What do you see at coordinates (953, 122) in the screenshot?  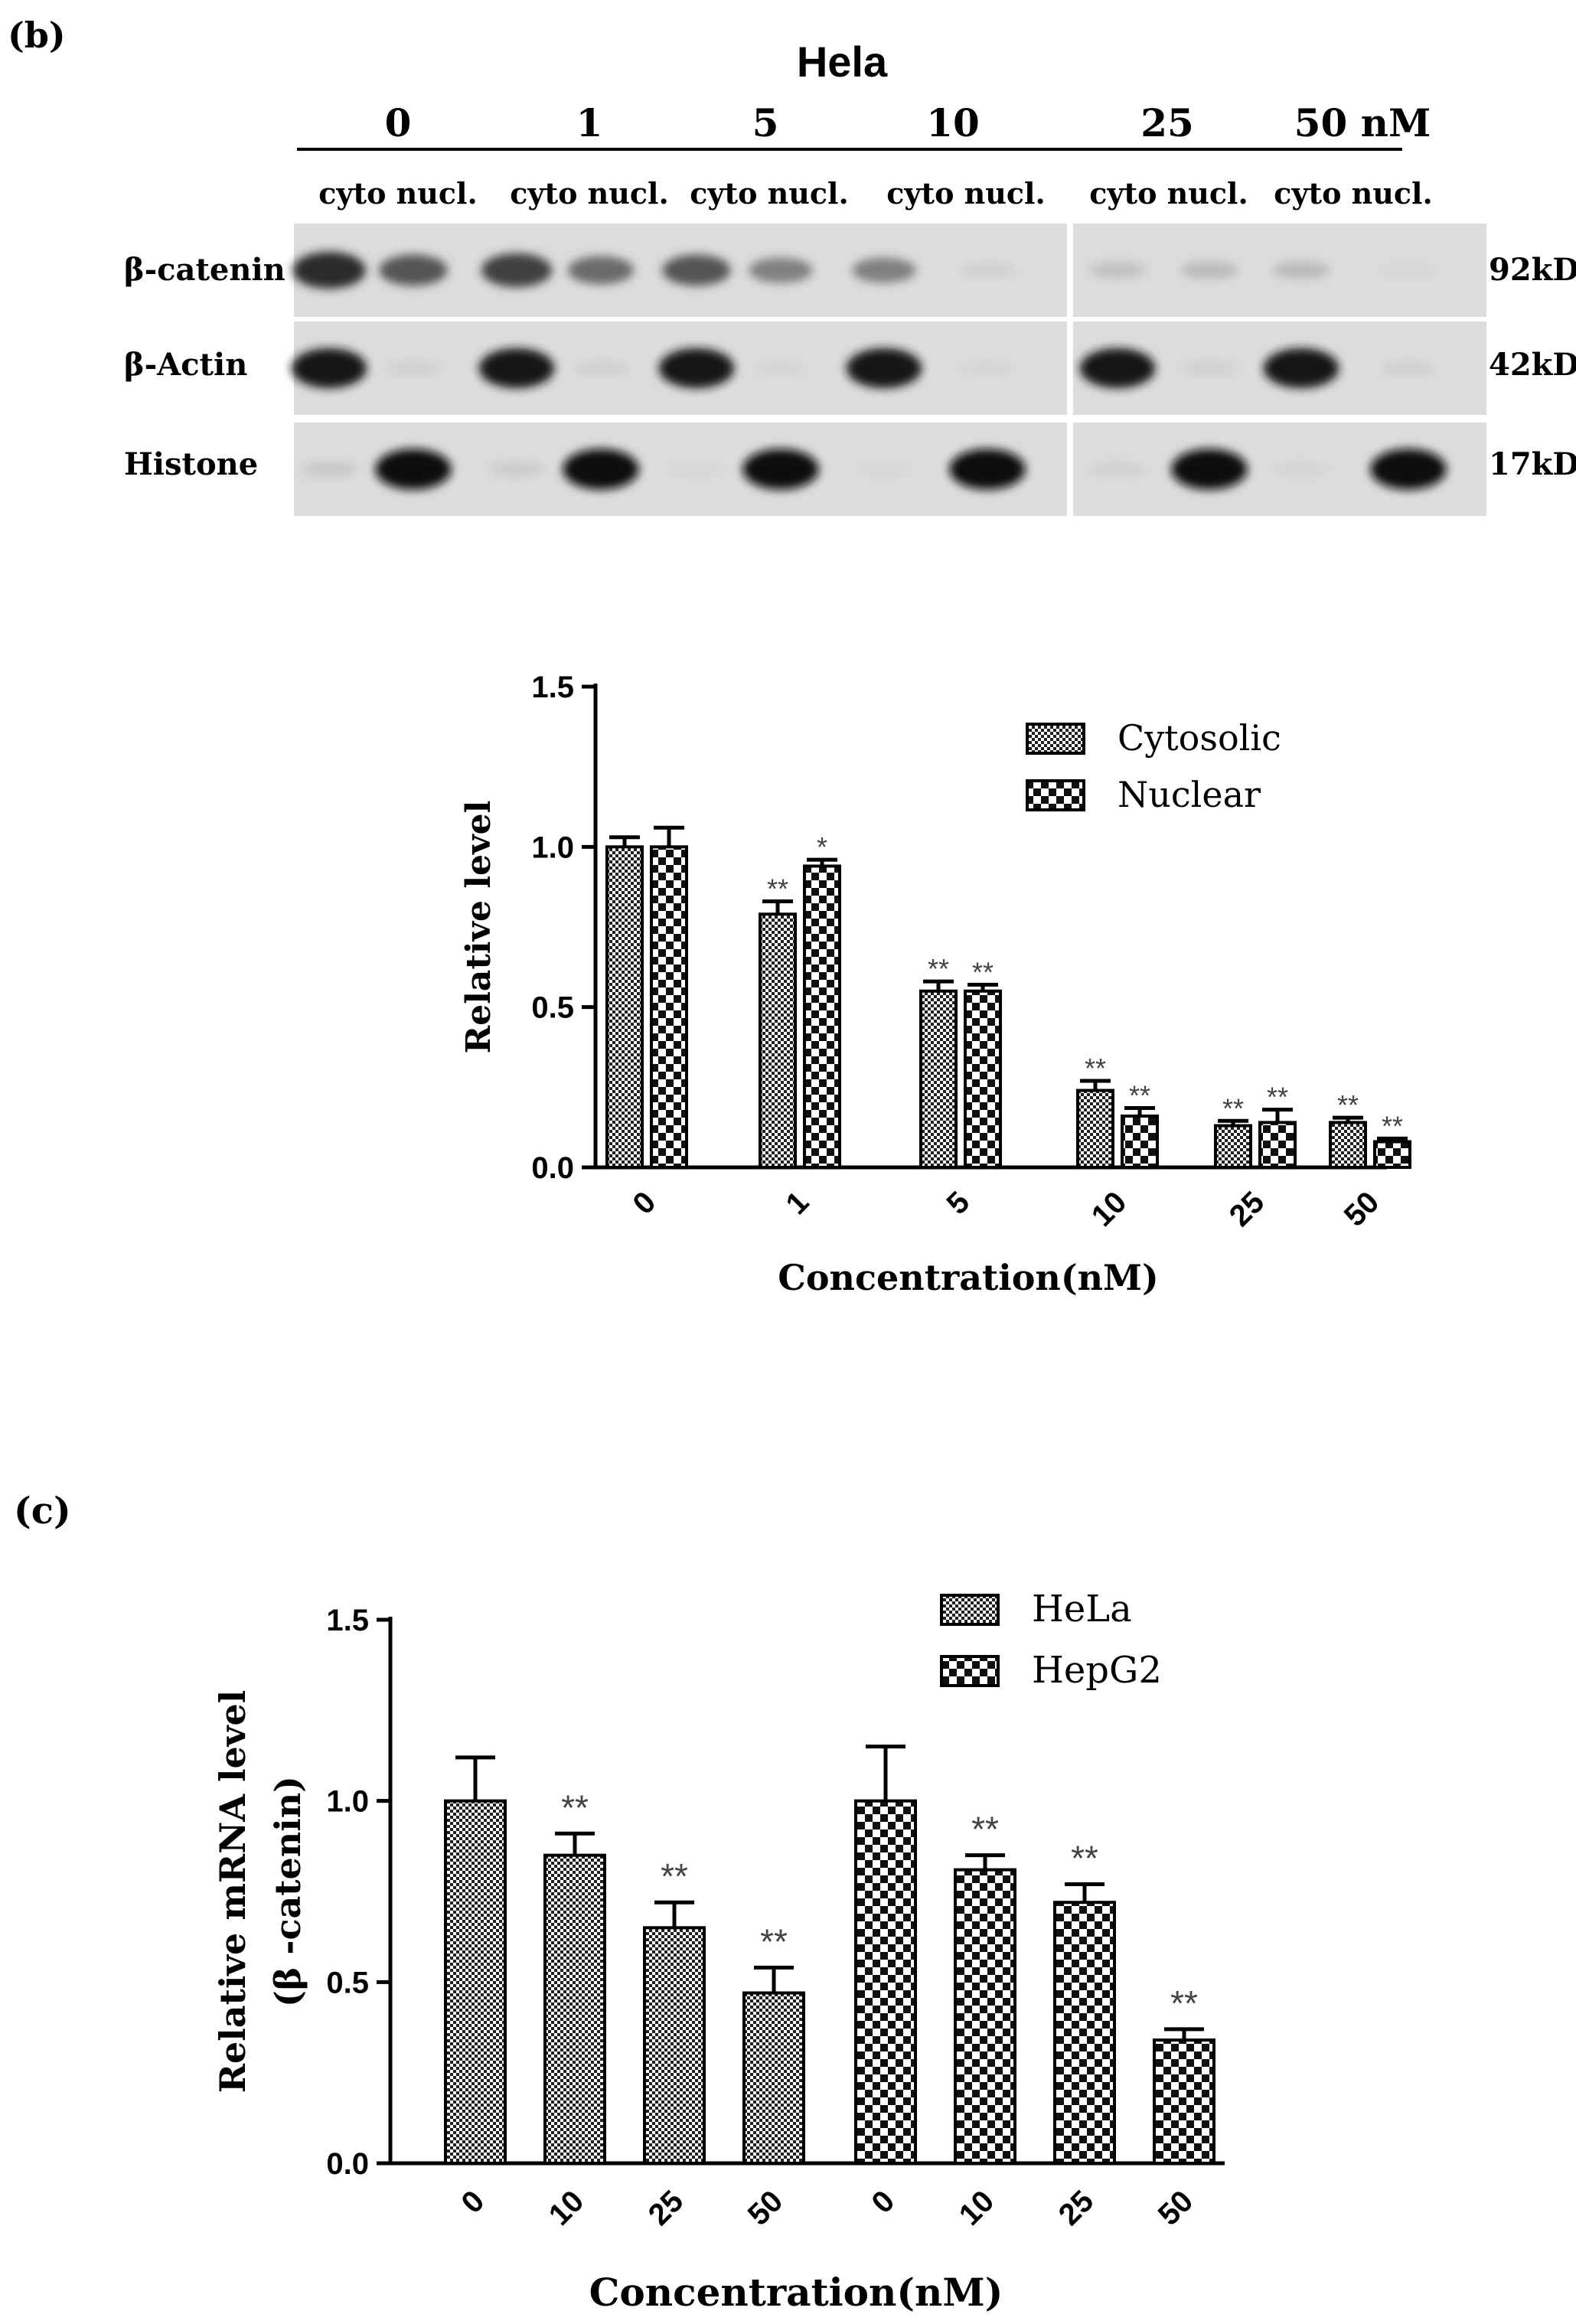 I see `blot-concentration-label: 10` at bounding box center [953, 122].